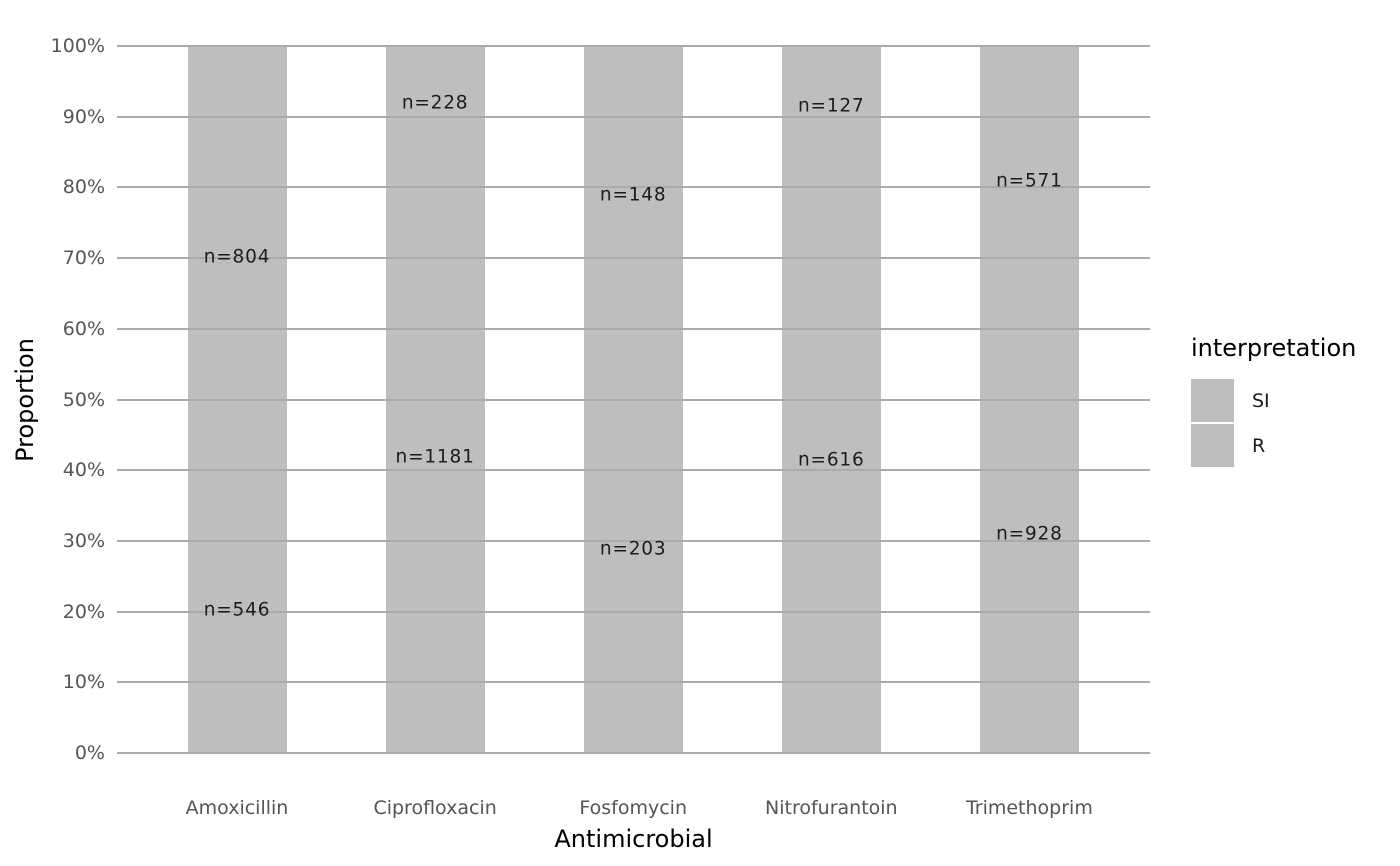 The height and width of the screenshot is (866, 1400). I want to click on x-tick-label-fosfomycin: Fosfomycin, so click(633, 808).